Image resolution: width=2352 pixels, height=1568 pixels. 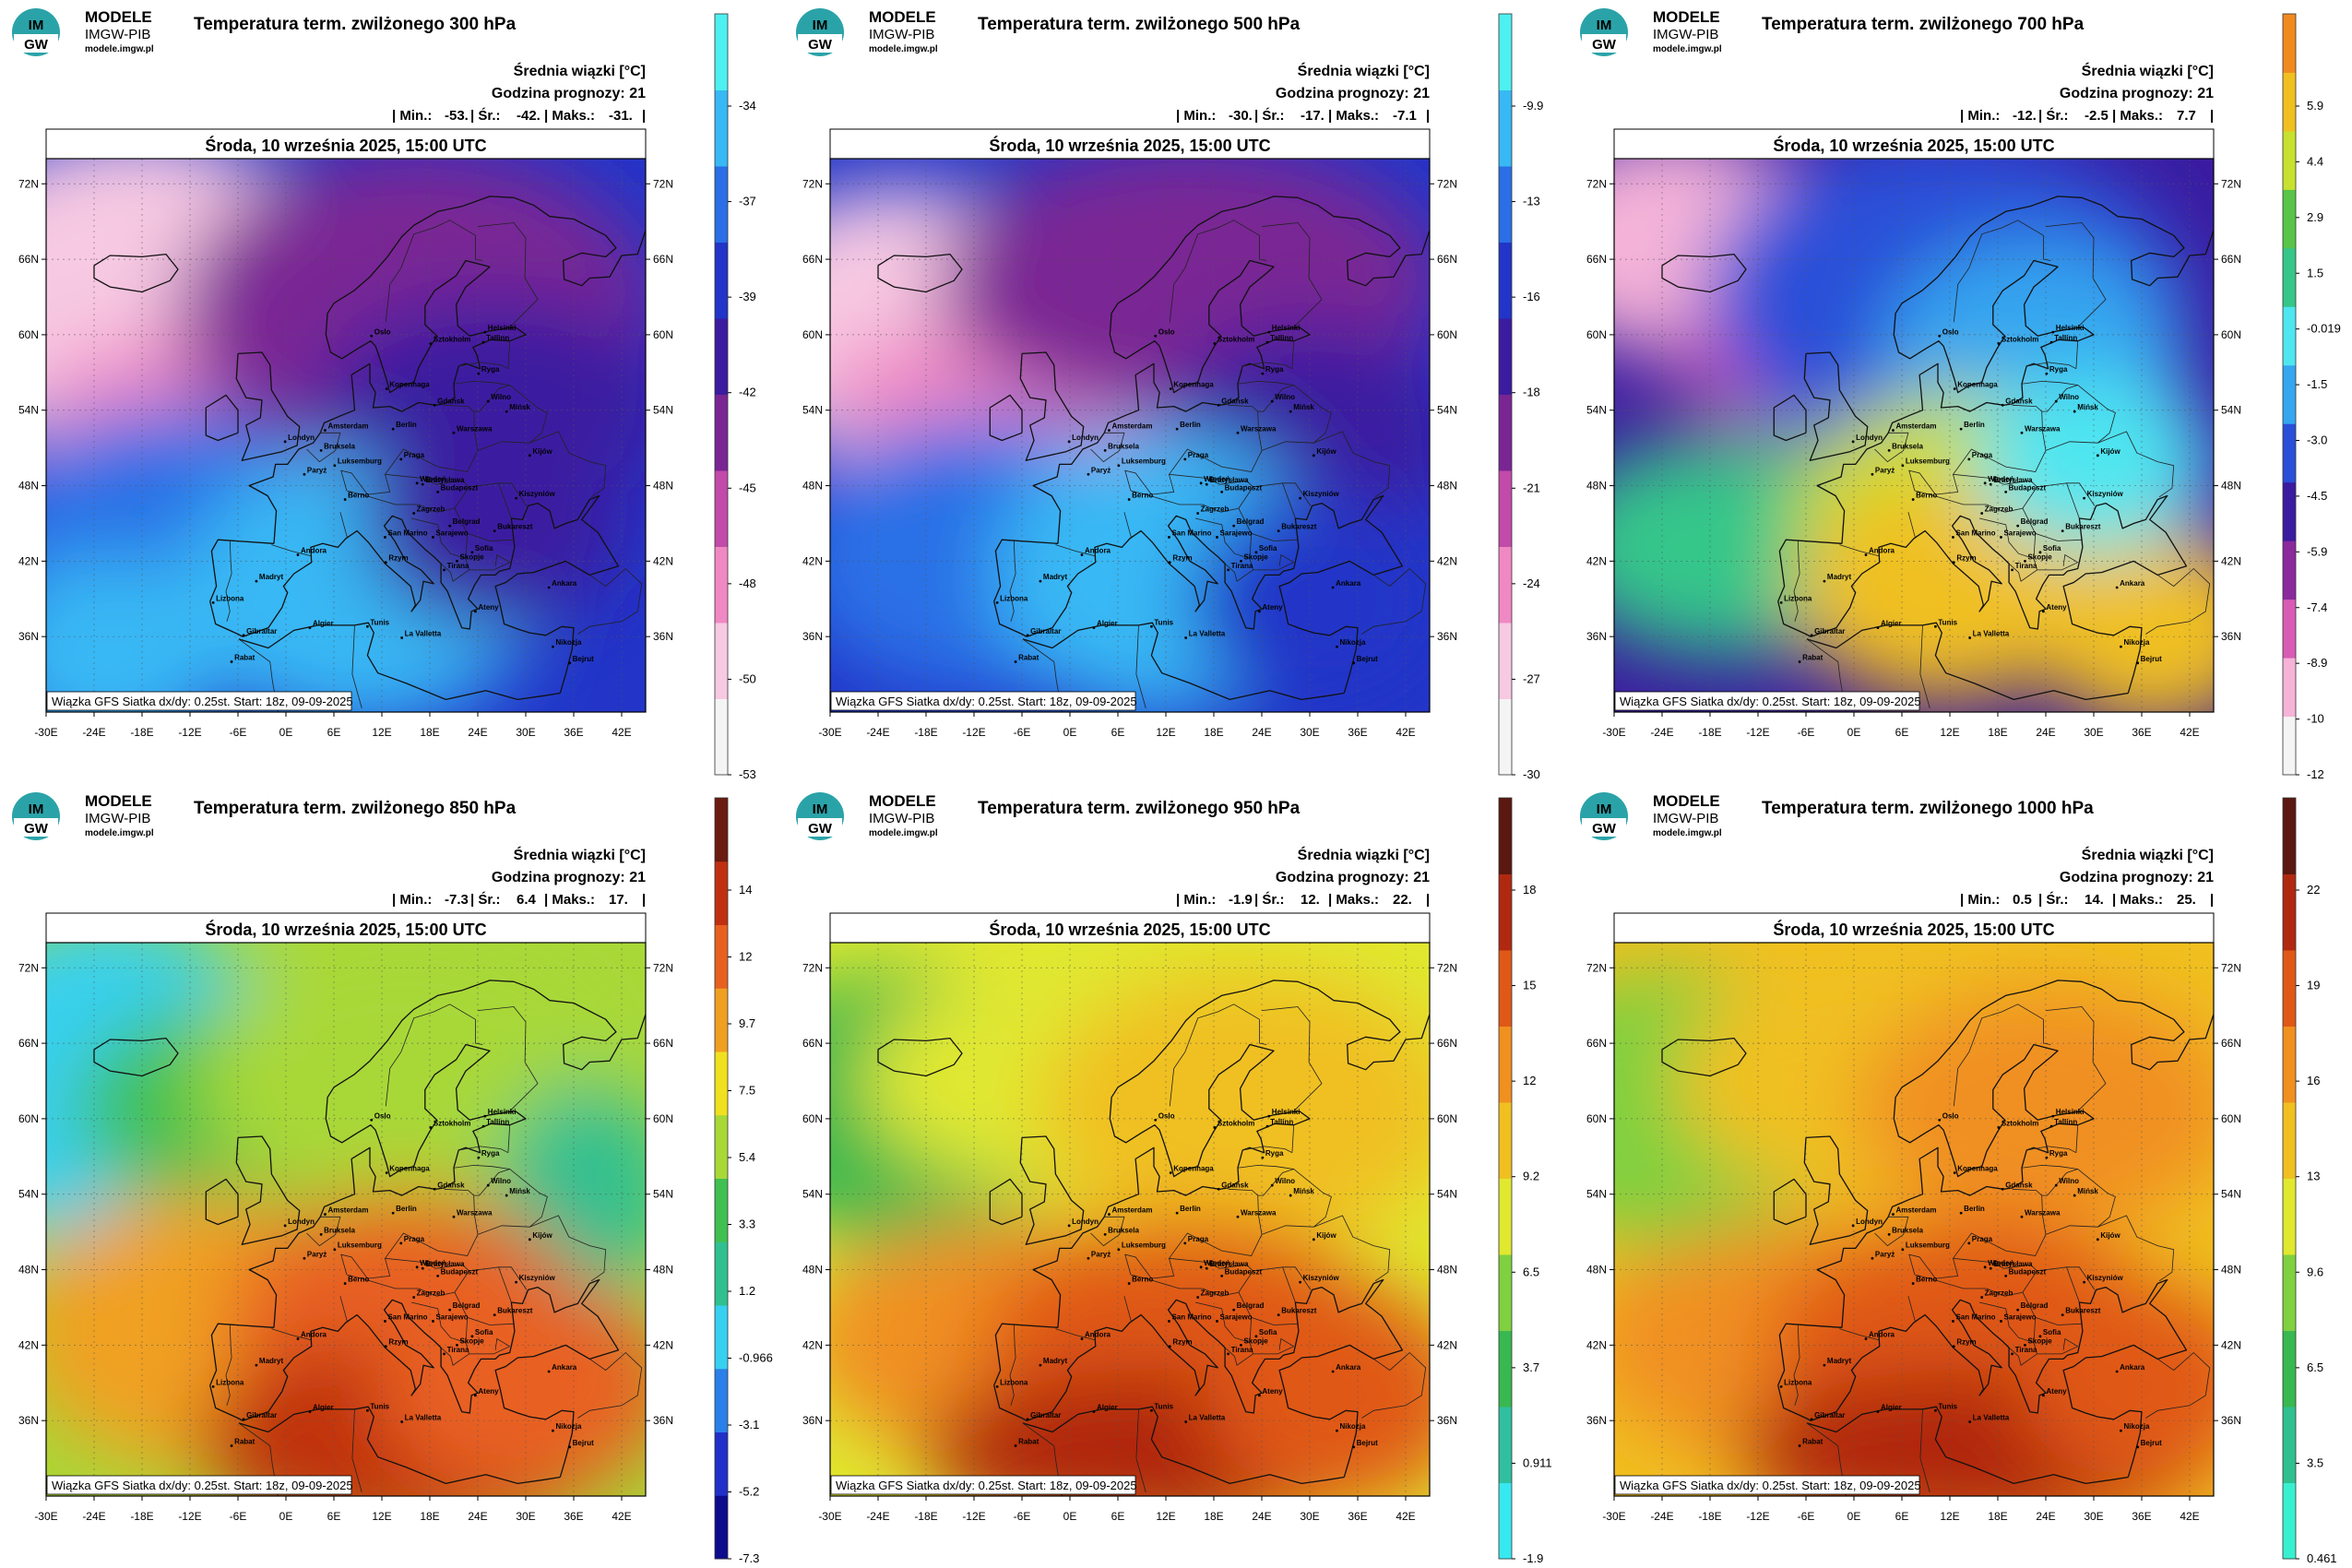 What do you see at coordinates (2019, 401) in the screenshot?
I see `city-label: Gdańsk` at bounding box center [2019, 401].